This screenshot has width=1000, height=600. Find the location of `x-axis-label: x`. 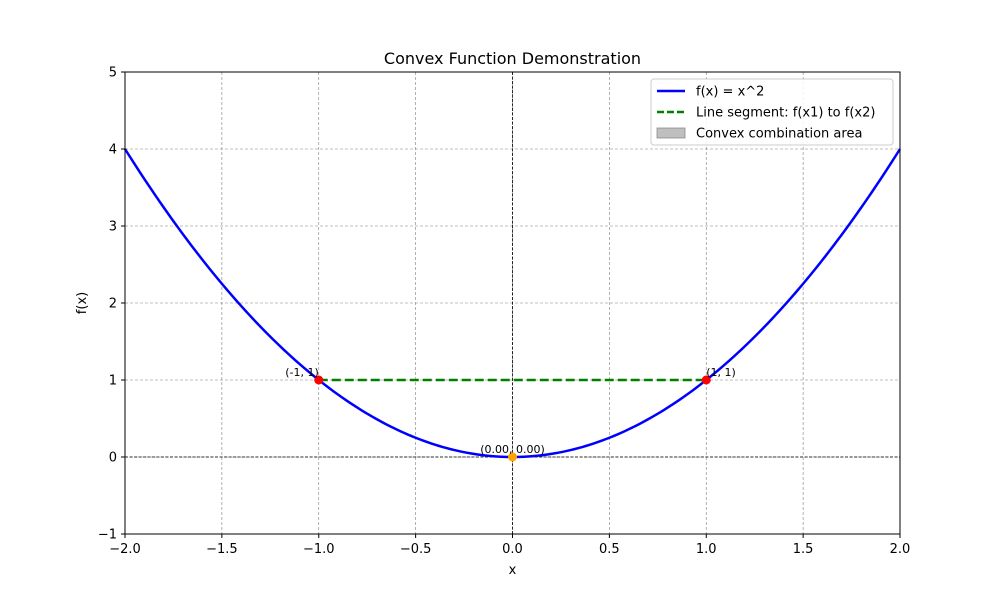

x-axis-label: x is located at coordinates (513, 570).